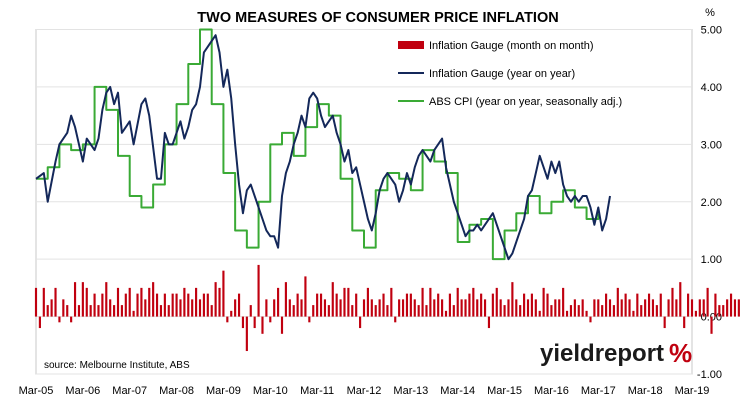  What do you see at coordinates (317, 391) in the screenshot?
I see `x-tick-label: Mar-11` at bounding box center [317, 391].